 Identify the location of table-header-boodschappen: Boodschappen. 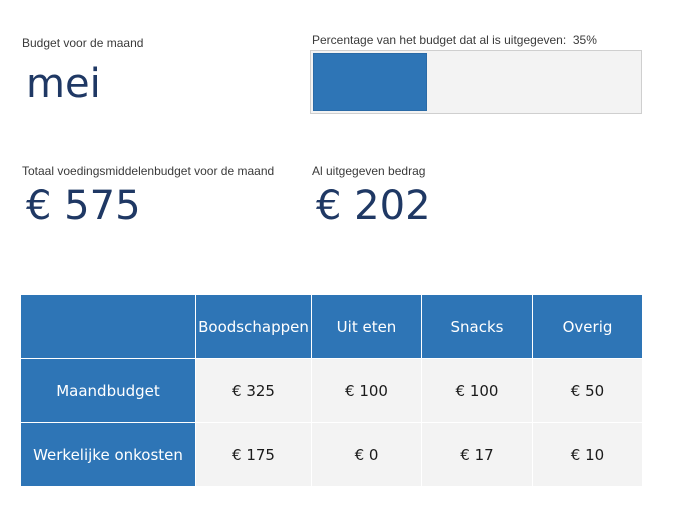
(253, 326).